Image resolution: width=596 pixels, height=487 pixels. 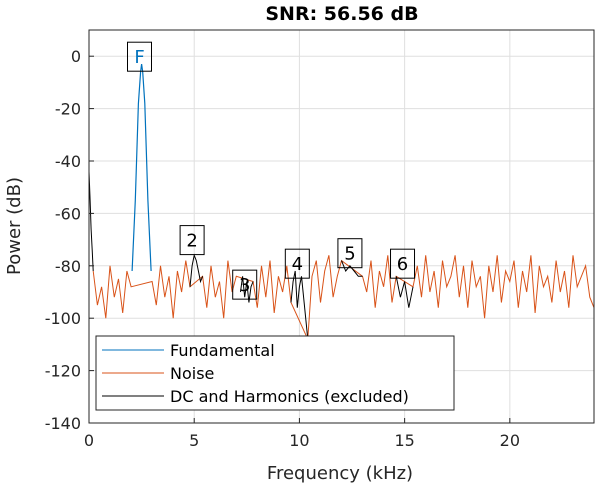 I want to click on y-axis-ticks: 0 -20 -40 -60 -80 -100 -120 -140, so click(x=69, y=240).